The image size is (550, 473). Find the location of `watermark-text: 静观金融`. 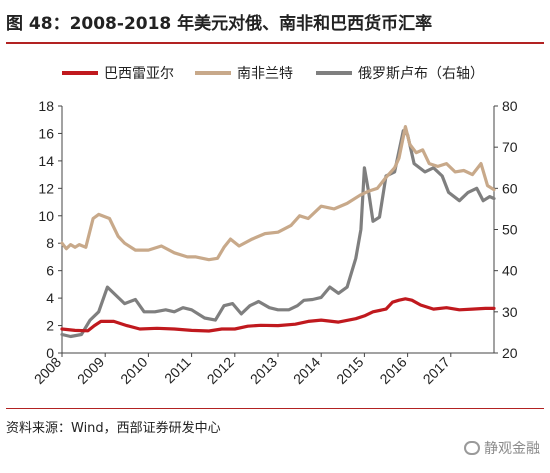

watermark-text: 静观金融 is located at coordinates (512, 449).